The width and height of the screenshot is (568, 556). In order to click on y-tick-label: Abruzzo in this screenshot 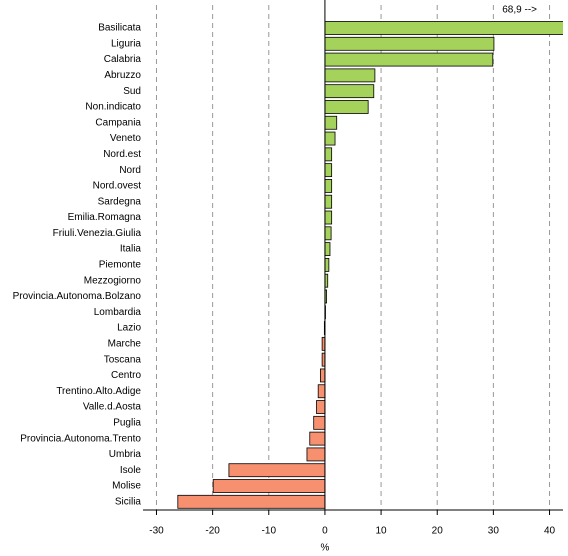, I will do `click(122, 75)`.